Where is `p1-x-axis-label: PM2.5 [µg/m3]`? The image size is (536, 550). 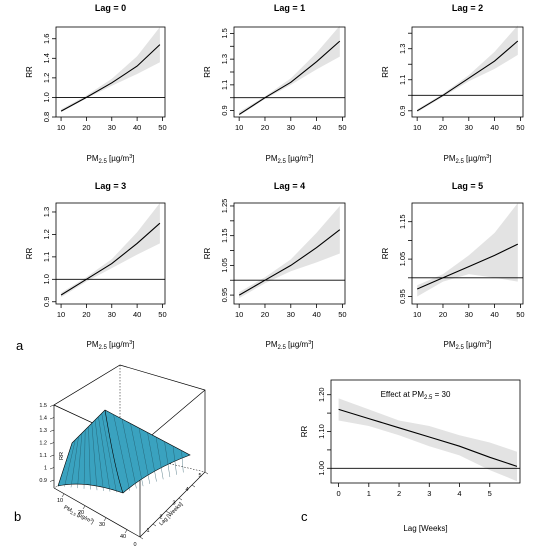
p1-x-axis-label: PM2.5 [µg/m3] is located at coordinates (289, 159).